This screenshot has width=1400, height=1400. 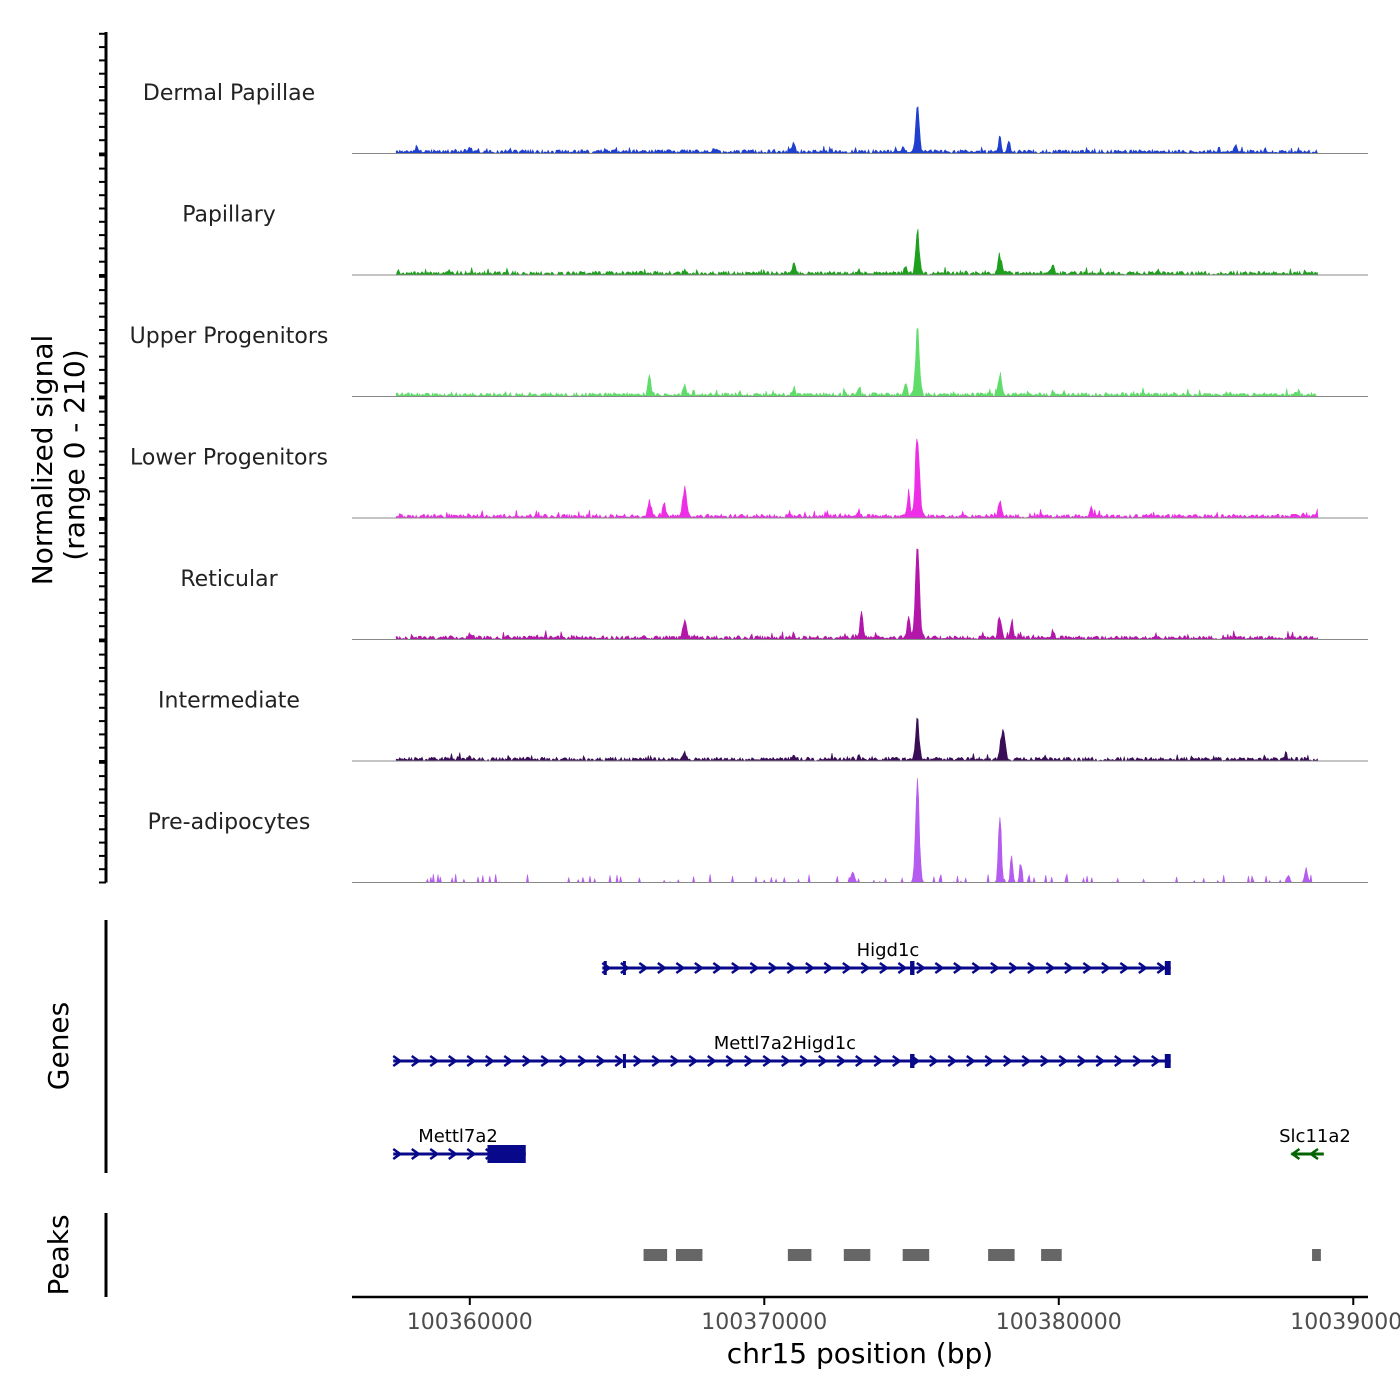 I want to click on gene-label: Slc11a2, so click(x=1315, y=1136).